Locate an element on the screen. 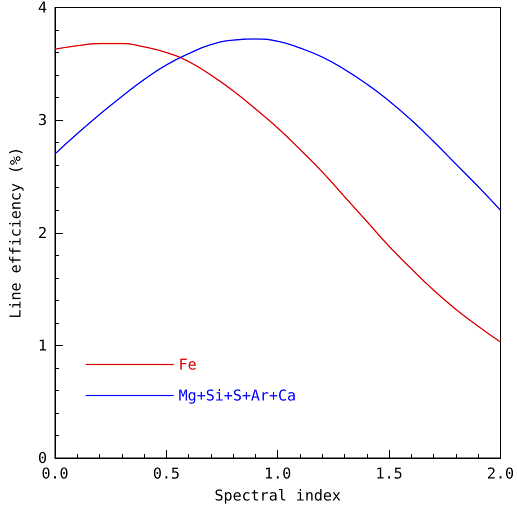  y-tick-label: 2 is located at coordinates (42, 233).